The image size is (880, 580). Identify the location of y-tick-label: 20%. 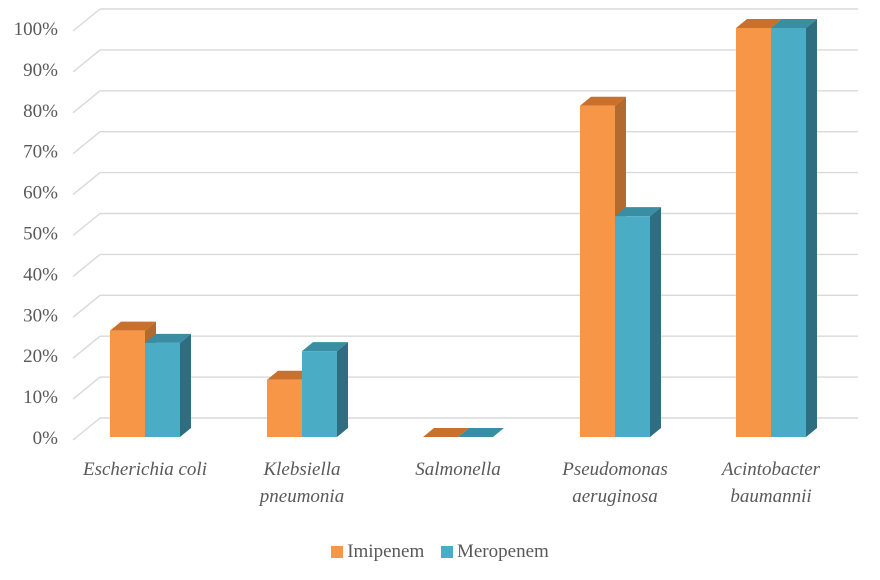
(40, 356).